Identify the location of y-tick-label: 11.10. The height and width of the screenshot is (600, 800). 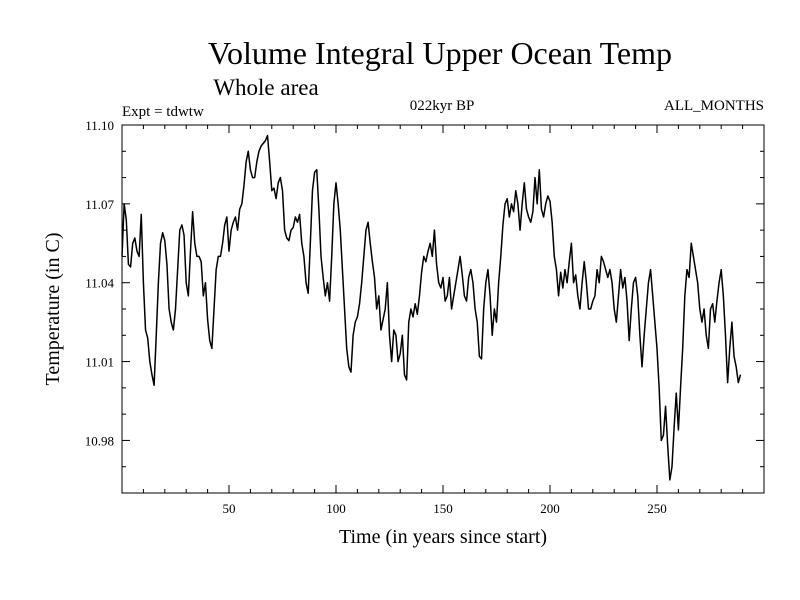
(99, 125).